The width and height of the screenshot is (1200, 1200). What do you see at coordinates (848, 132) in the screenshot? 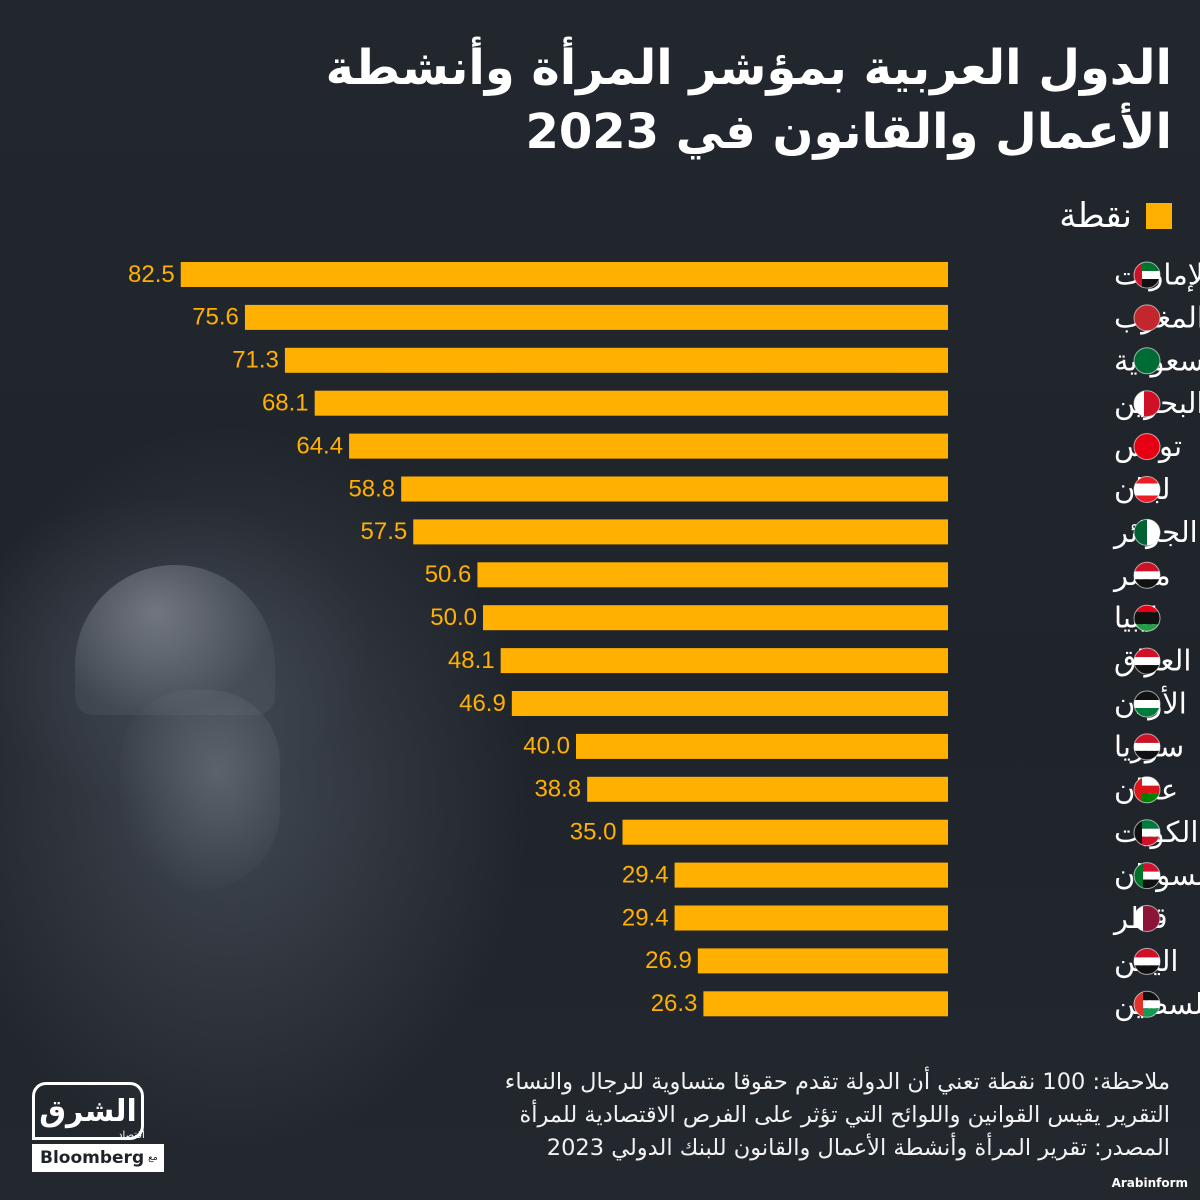
I see `title-line-2: الأعمال والقانون في 2023` at bounding box center [848, 132].